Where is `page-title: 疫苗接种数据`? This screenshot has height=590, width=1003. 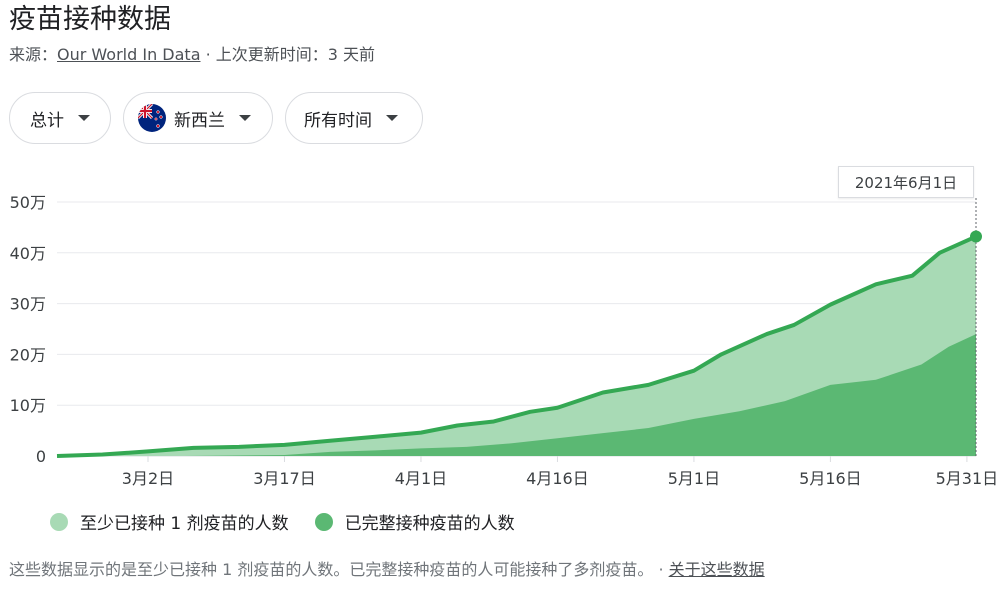 page-title: 疫苗接种数据 is located at coordinates (90, 19).